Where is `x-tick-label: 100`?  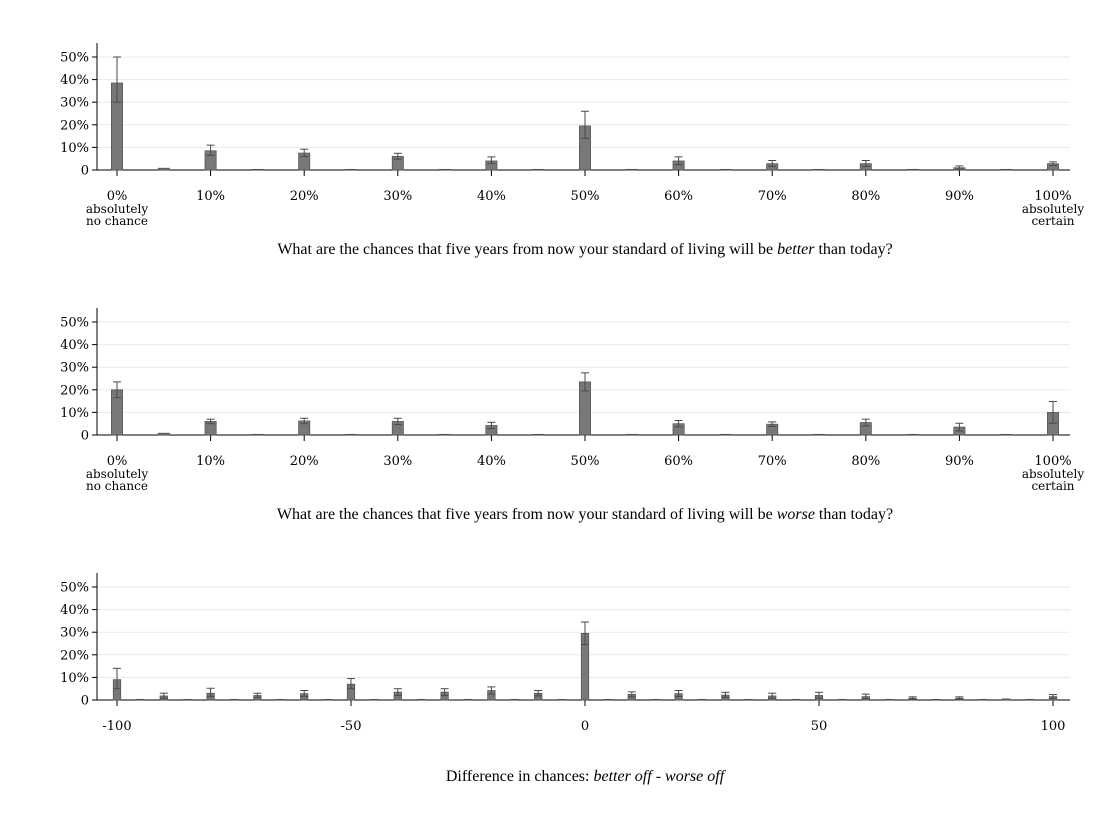 x-tick-label: 100 is located at coordinates (1053, 726).